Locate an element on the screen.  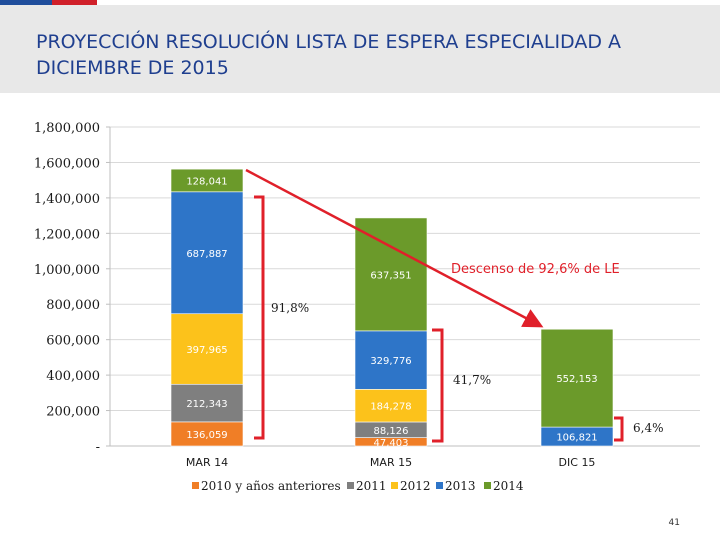
percent-dic15: 6,4% is located at coordinates (648, 428).